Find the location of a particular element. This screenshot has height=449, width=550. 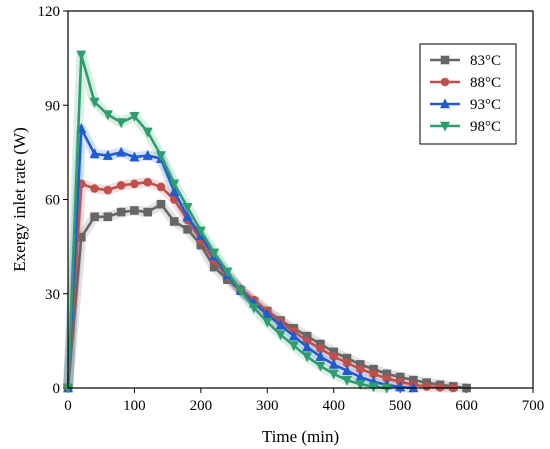

legend-label: 98°C is located at coordinates (485, 127).